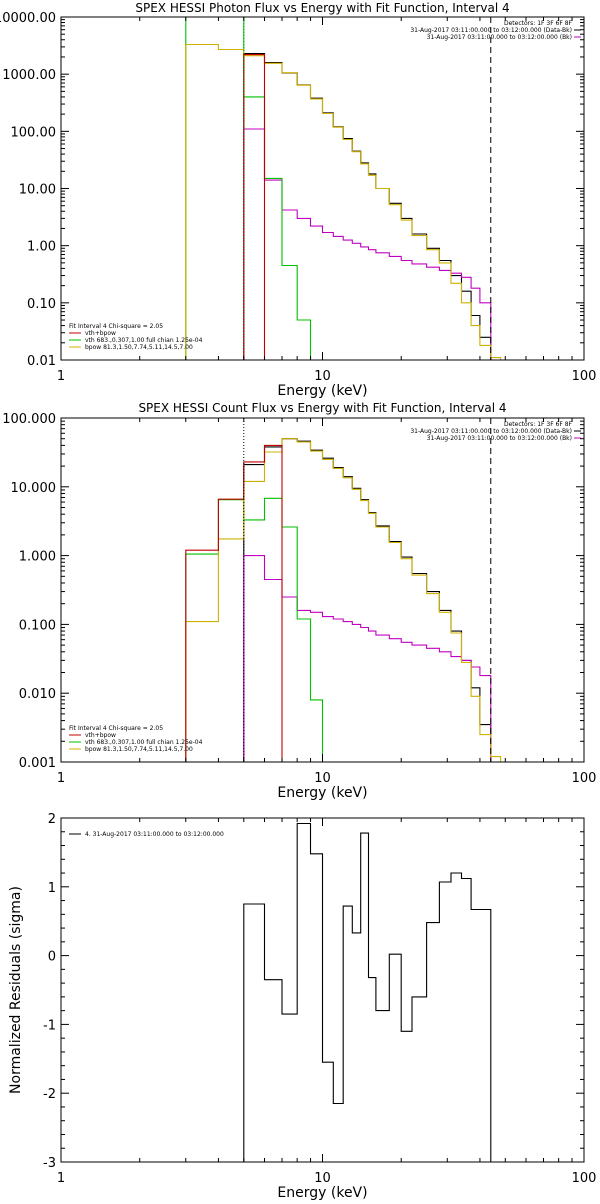 The image size is (600, 1204). I want to click on series-residuals-line, so click(367, 992).